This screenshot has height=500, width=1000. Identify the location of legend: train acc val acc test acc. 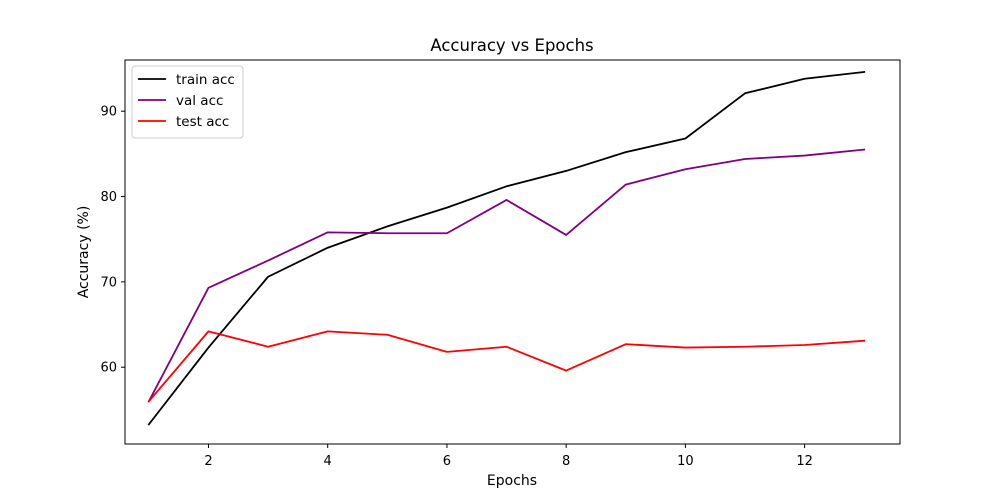
(187, 102).